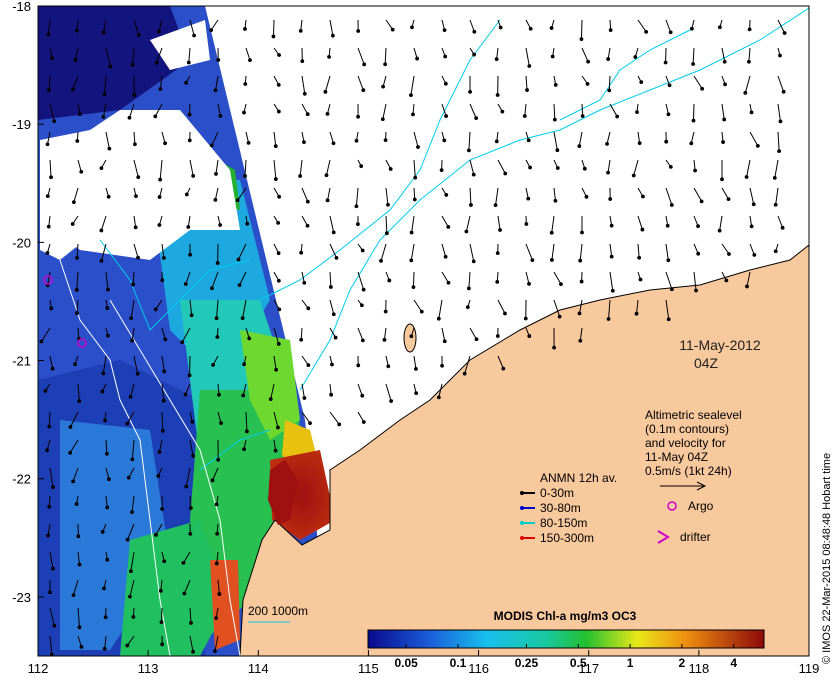 This screenshot has width=840, height=680. Describe the element at coordinates (423, 663) in the screenshot. I see `longitude-axis: 112 113 114 115 116 117 118 119` at that location.